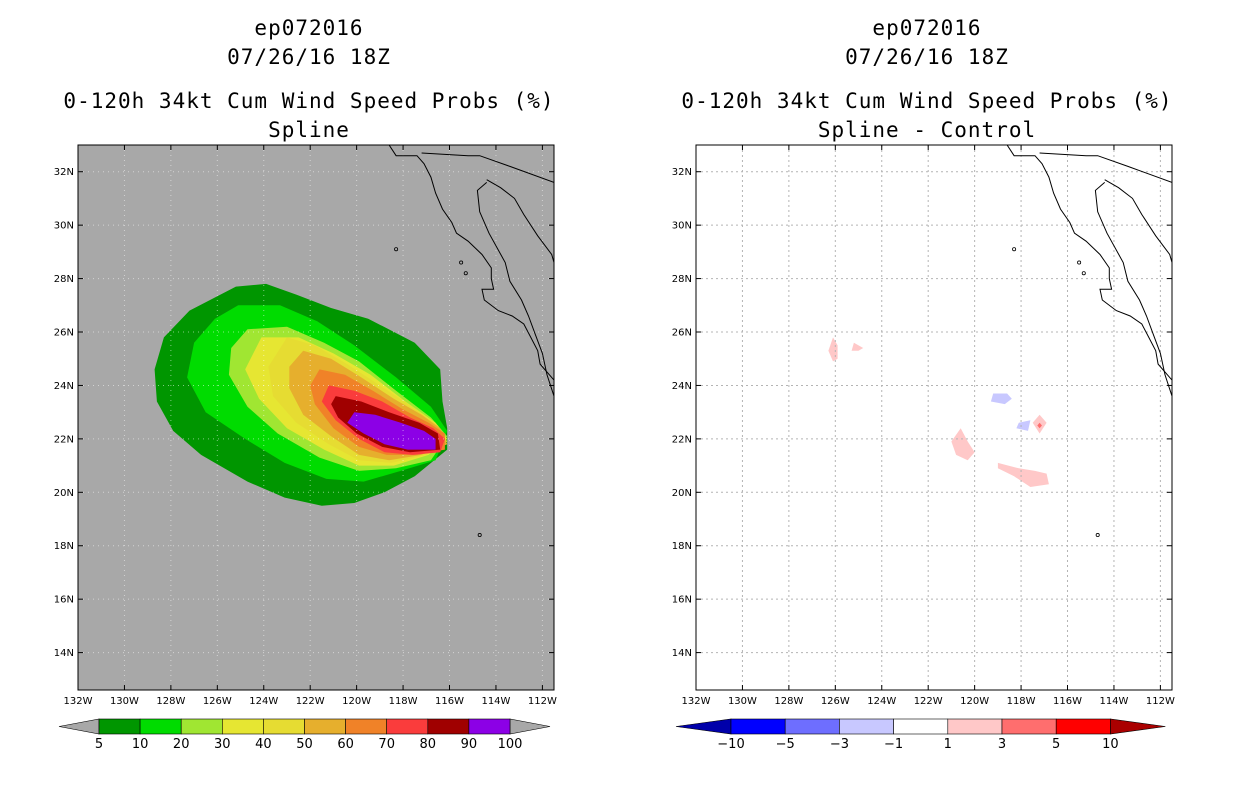 The height and width of the screenshot is (800, 1236). I want to click on colorbar-label: 60, so click(345, 744).